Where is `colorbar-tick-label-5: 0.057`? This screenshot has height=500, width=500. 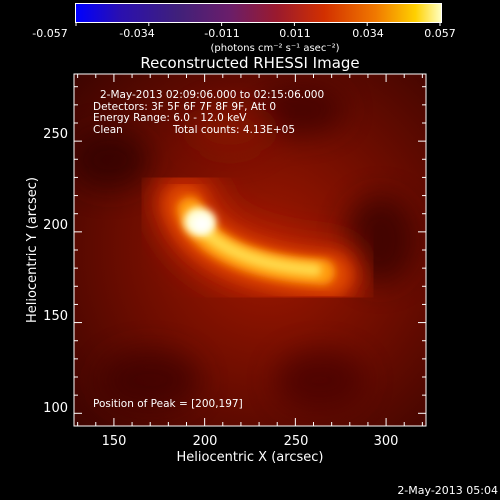 colorbar-tick-label-5: 0.057 is located at coordinates (440, 33).